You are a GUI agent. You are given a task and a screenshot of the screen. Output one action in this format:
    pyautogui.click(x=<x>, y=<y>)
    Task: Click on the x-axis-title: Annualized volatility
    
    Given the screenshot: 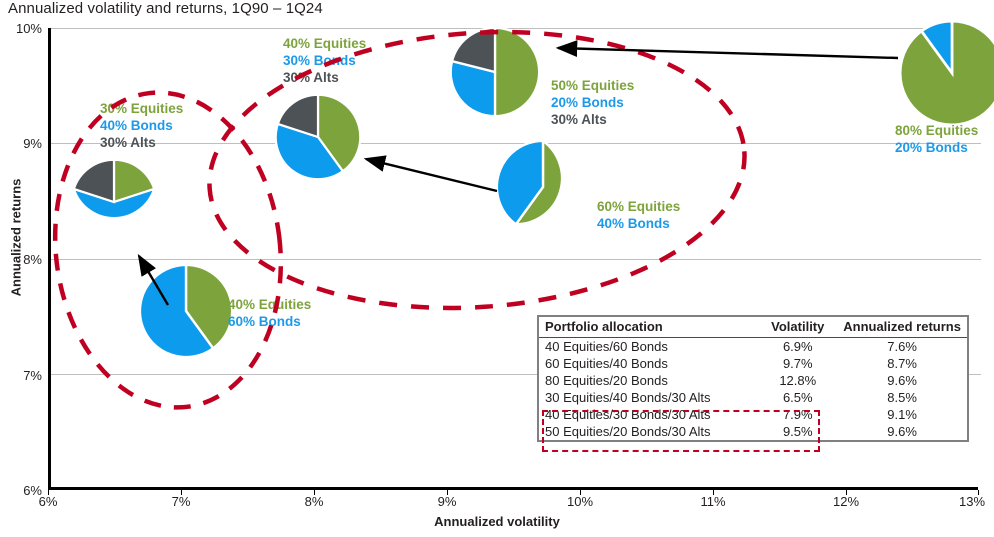 What is the action you would take?
    pyautogui.click(x=497, y=521)
    